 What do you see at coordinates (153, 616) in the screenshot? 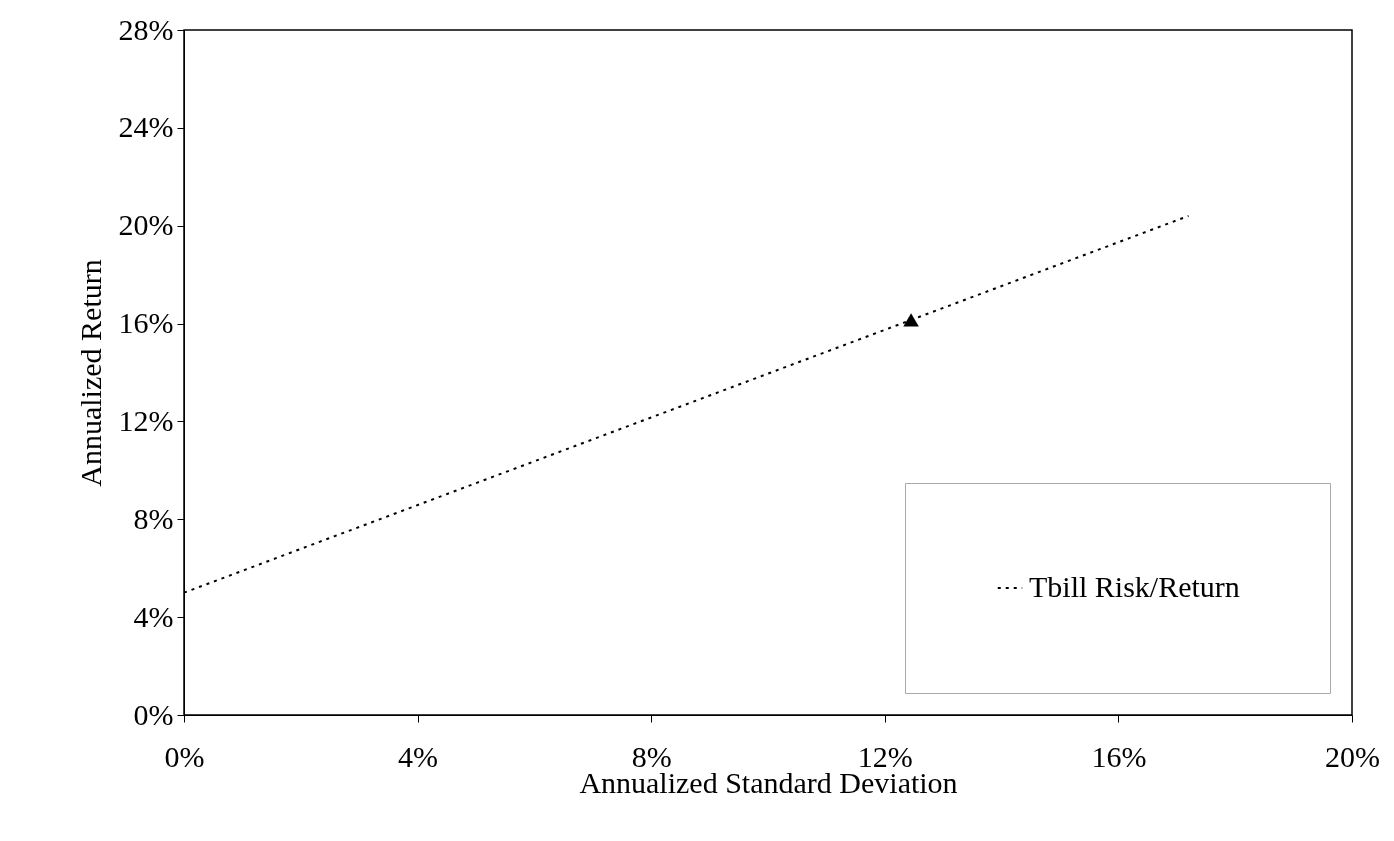
I see `y-tick-label: 4%` at bounding box center [153, 616].